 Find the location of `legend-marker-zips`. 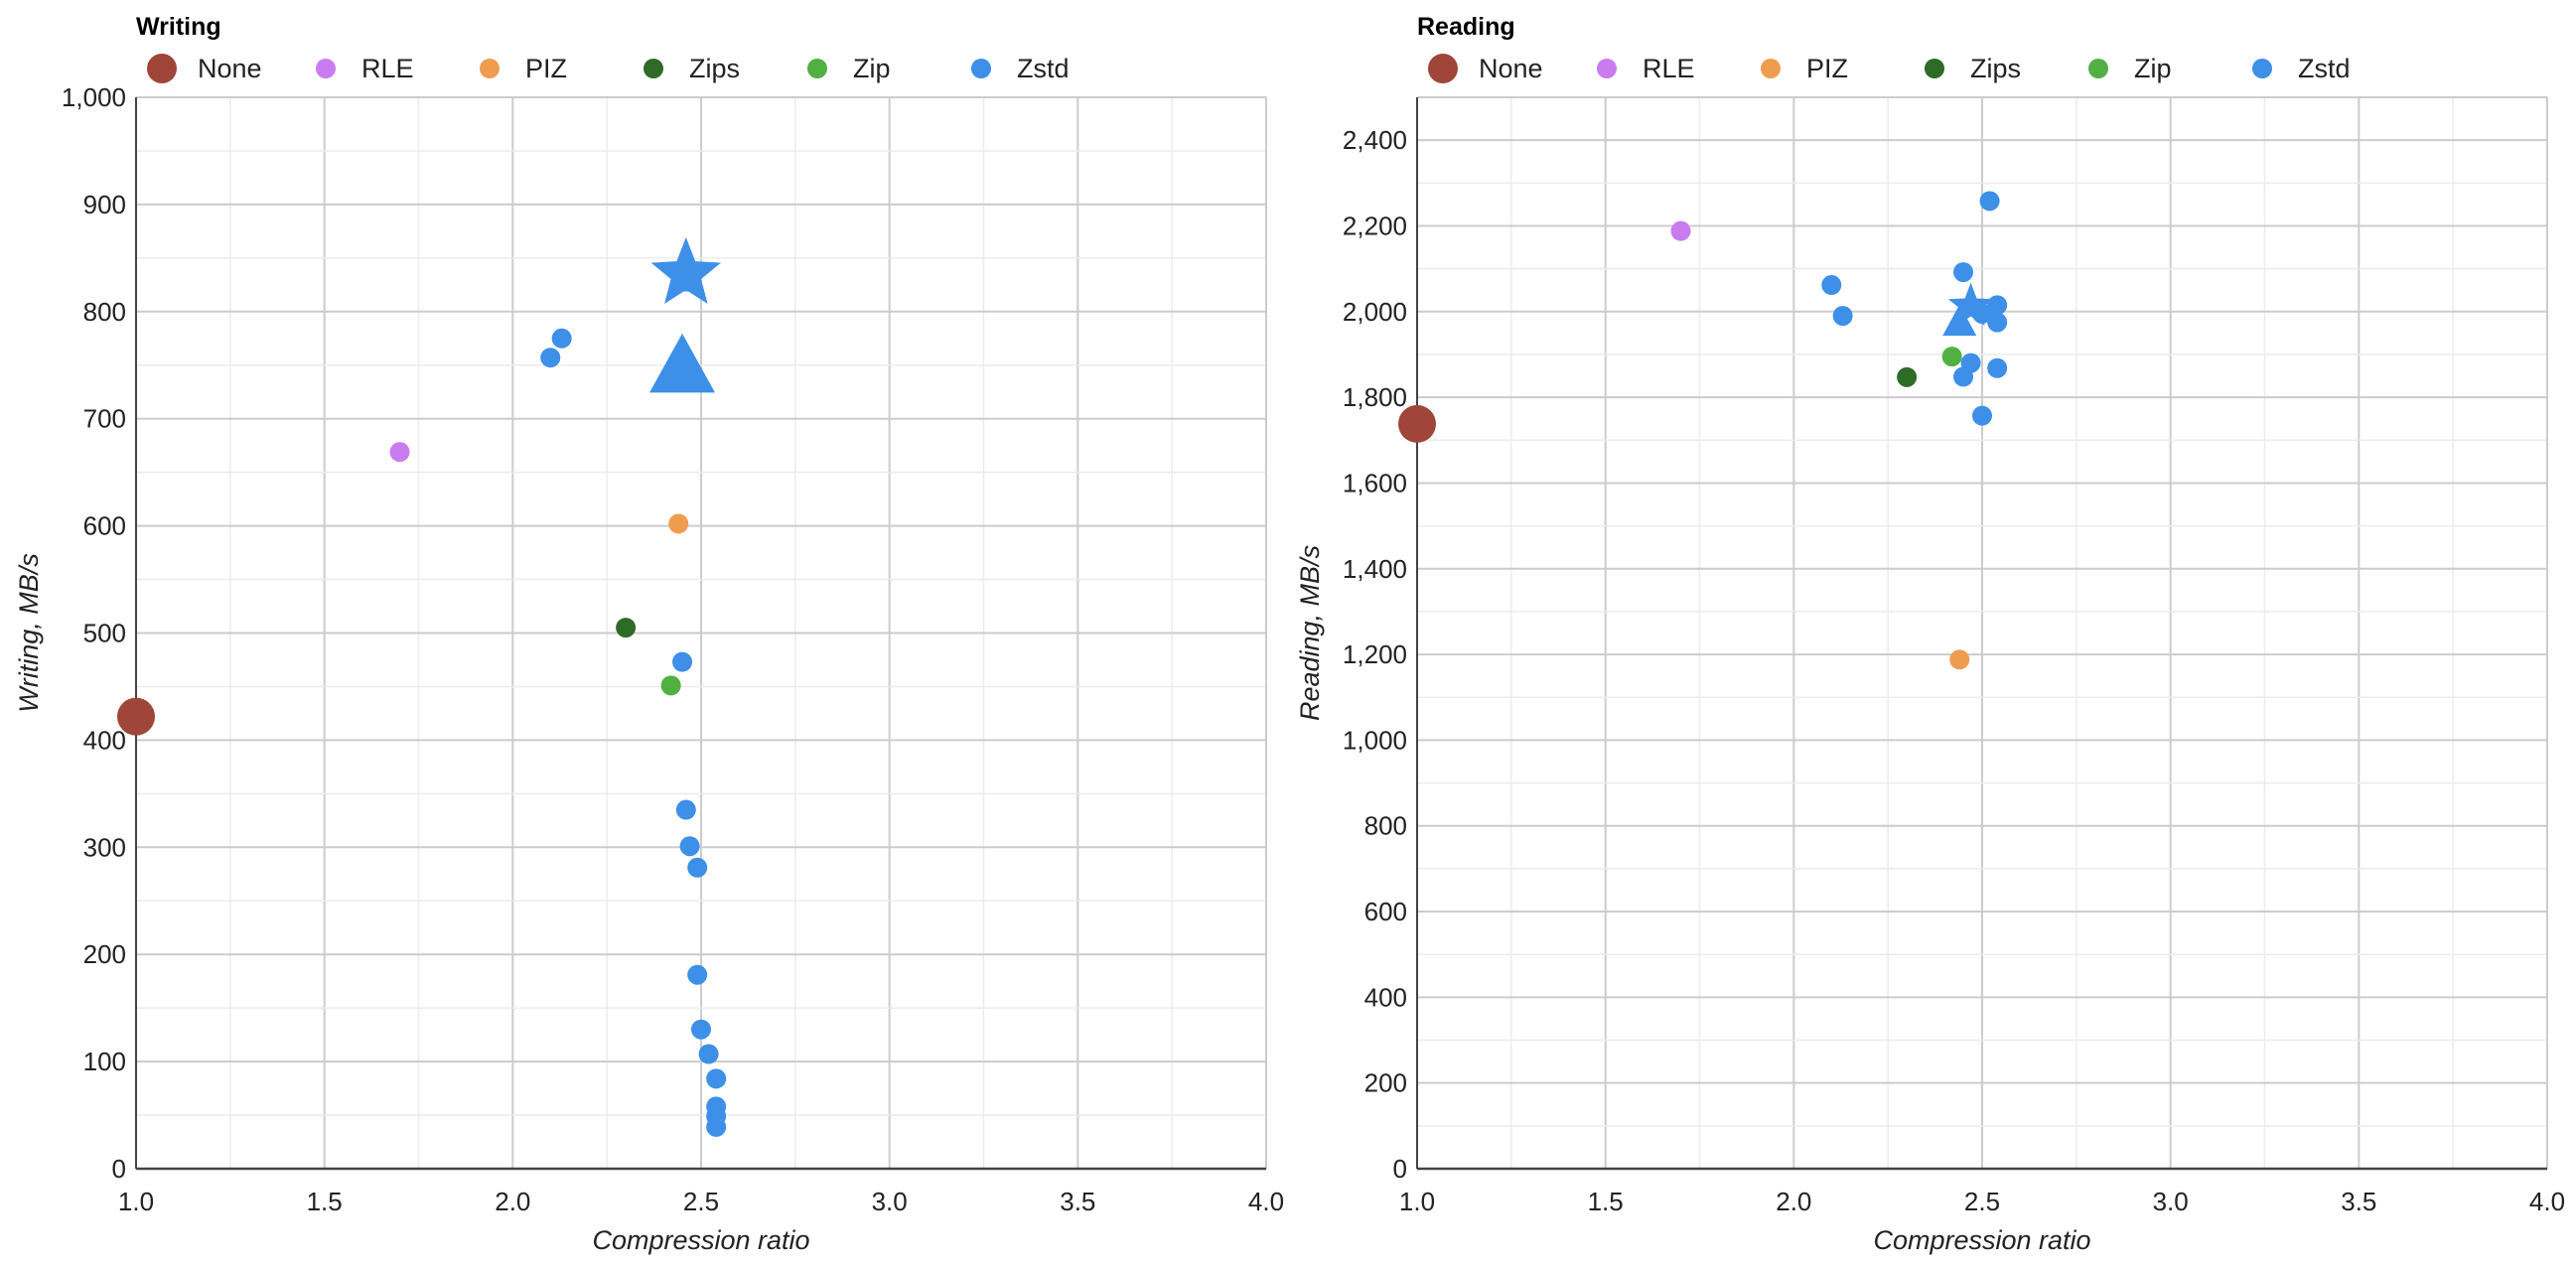

legend-marker-zips is located at coordinates (1935, 68).